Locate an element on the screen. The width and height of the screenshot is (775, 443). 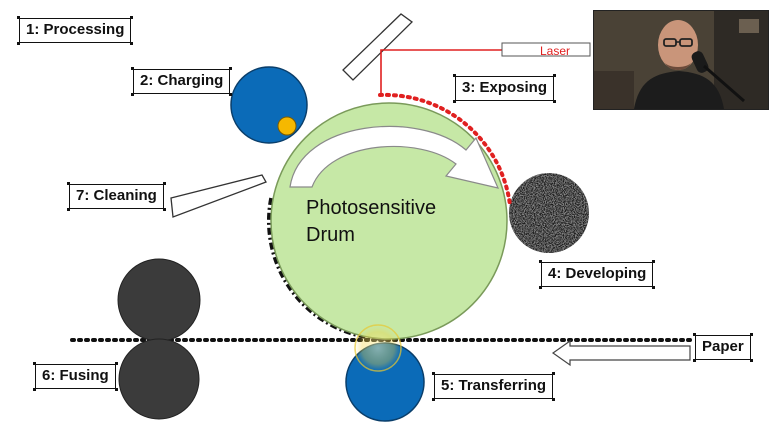
label-developing: 4: Developing is located at coordinates (597, 274).